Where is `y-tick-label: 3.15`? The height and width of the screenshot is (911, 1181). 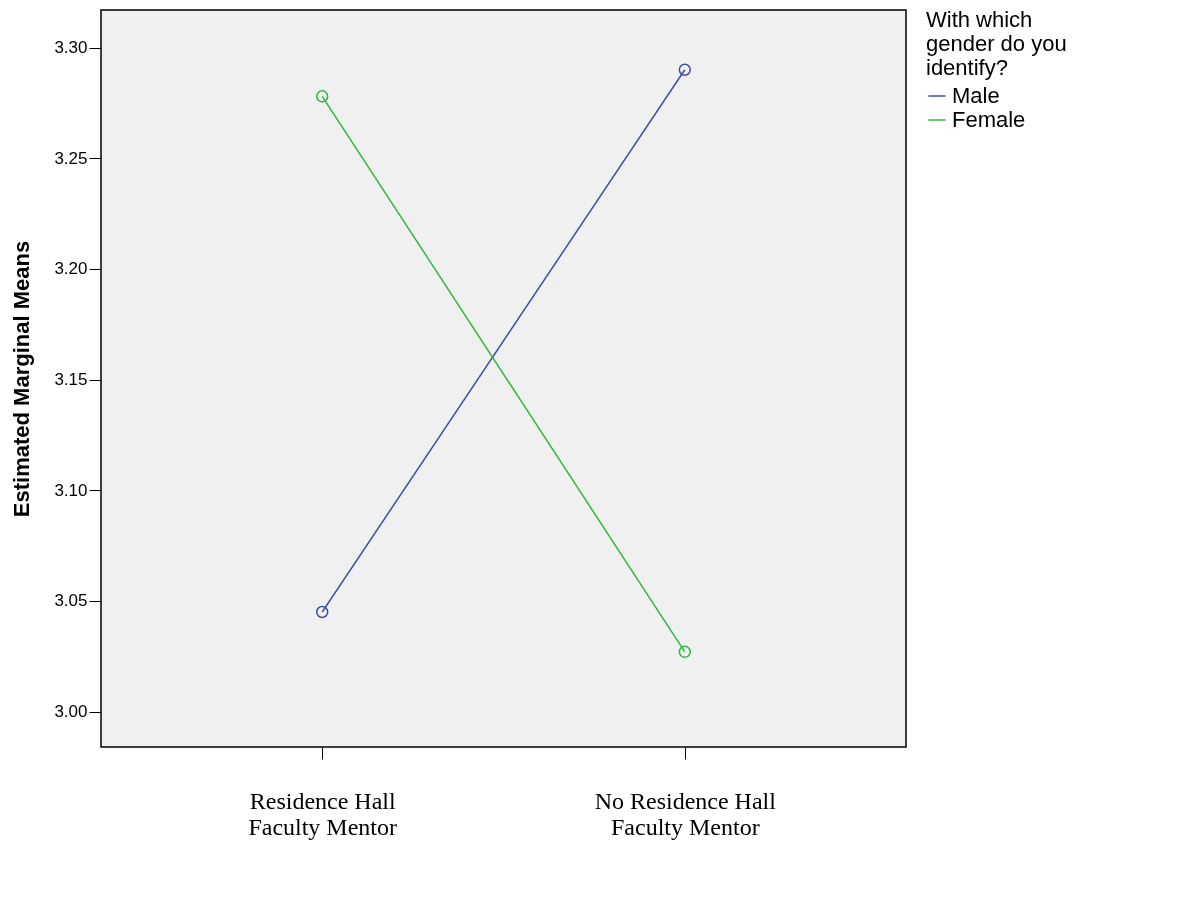 y-tick-label: 3.15 is located at coordinates (71, 380).